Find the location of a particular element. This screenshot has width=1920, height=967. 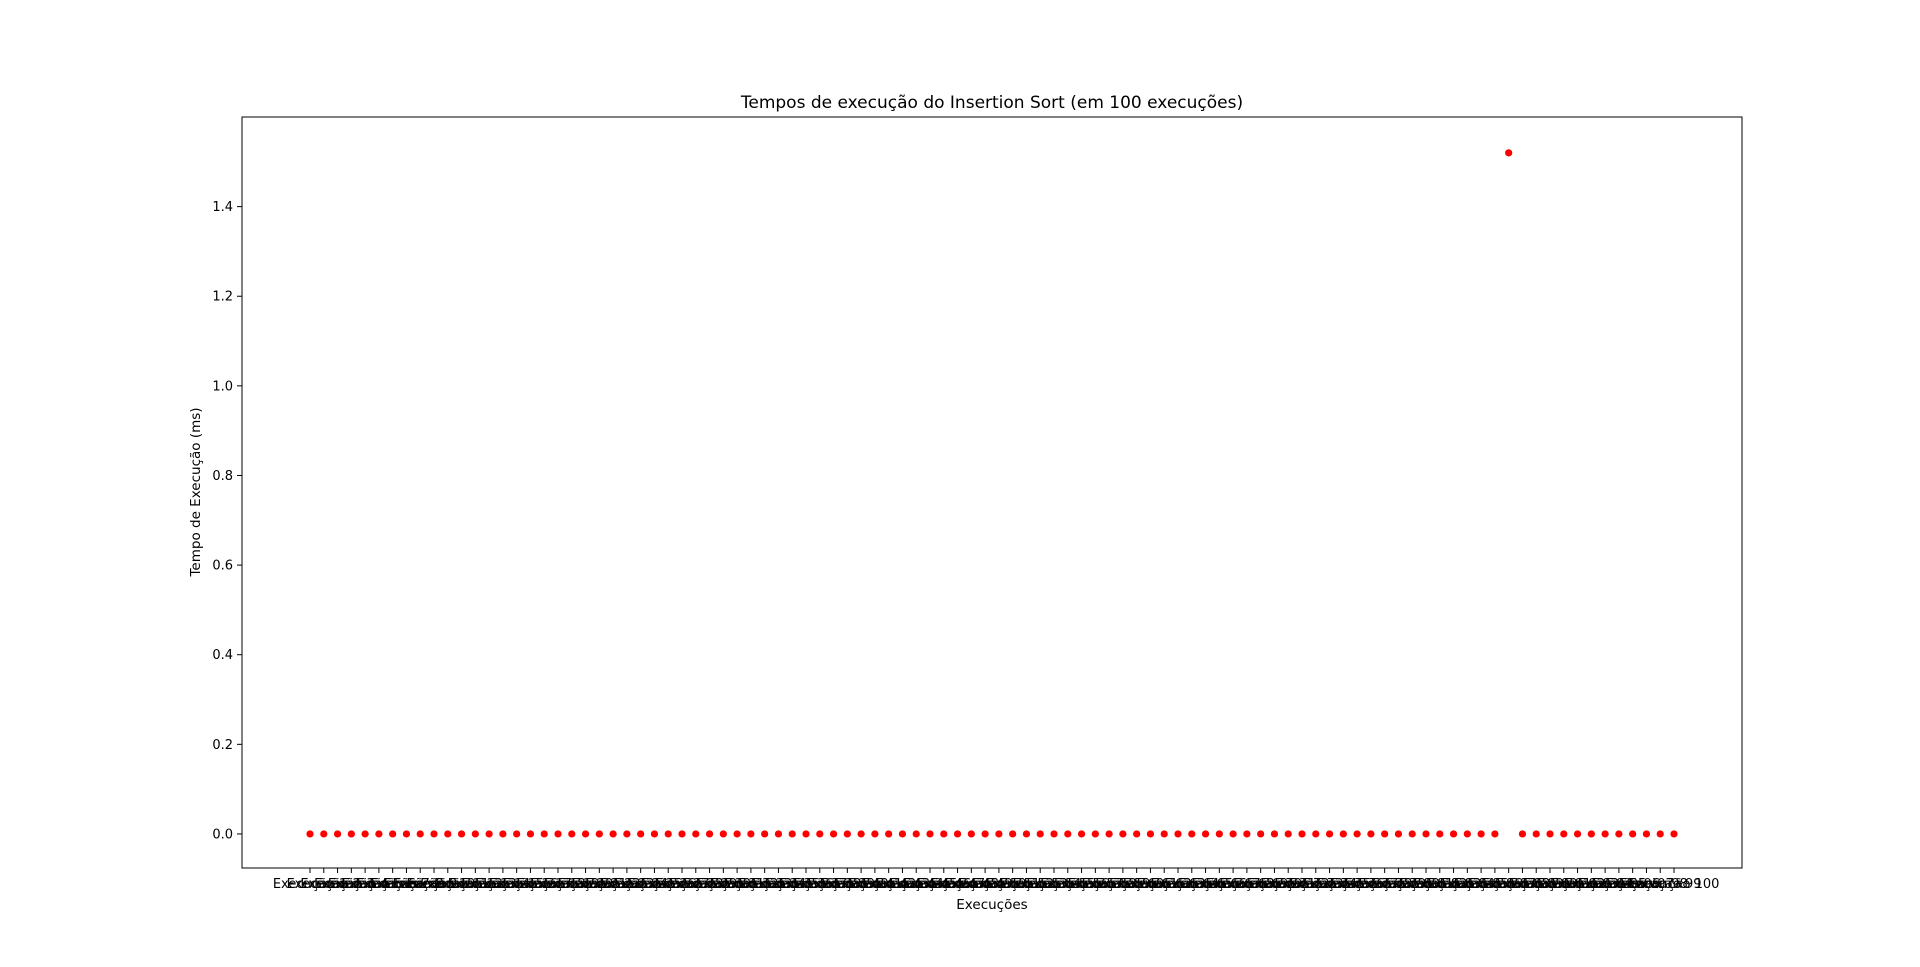

x-tick-label: Execução 100 is located at coordinates (1674, 884).